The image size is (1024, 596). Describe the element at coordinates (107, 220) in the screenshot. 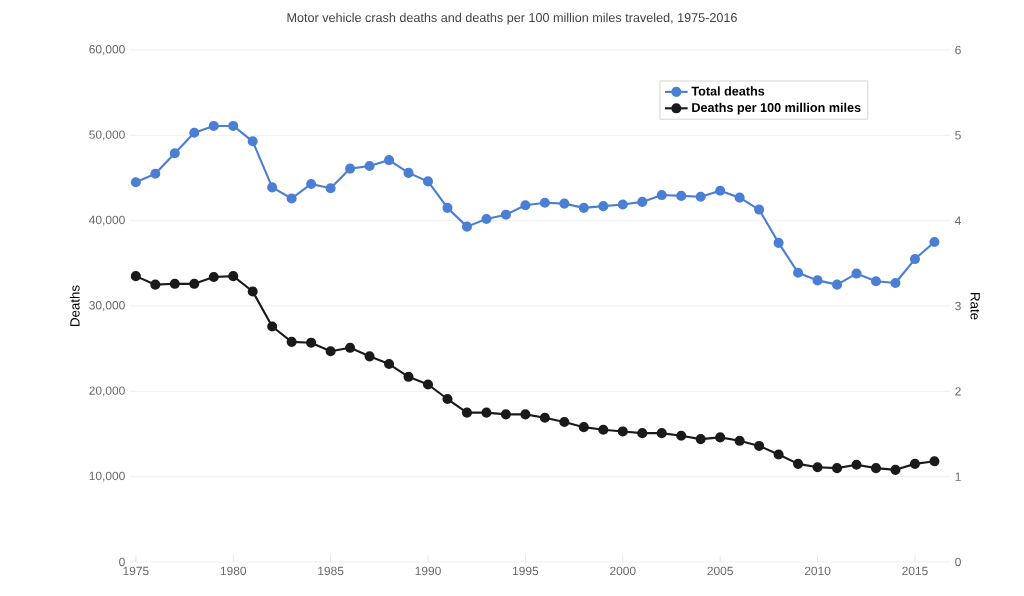

I see `y-tick-label: 40,000` at that location.